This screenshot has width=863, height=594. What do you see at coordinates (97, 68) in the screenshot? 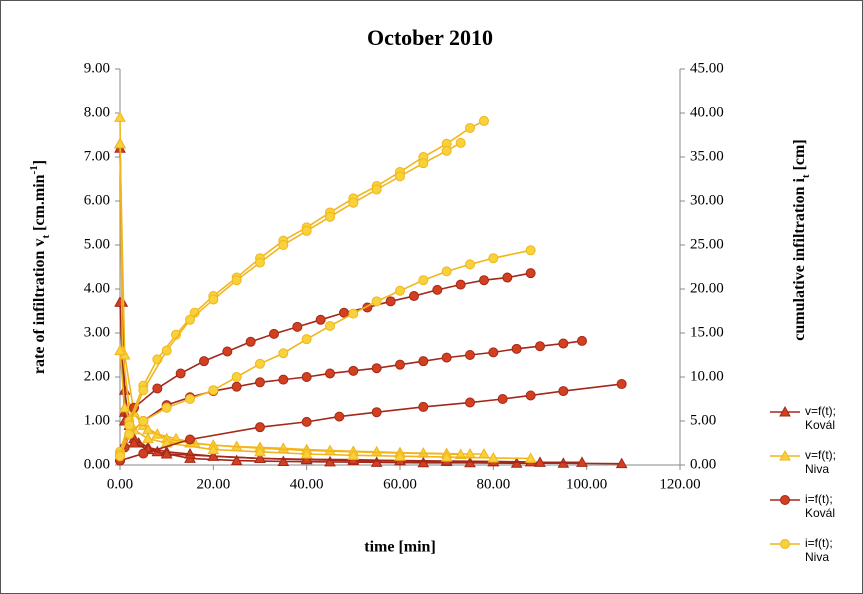
I see `y-tick-label: 9.00` at bounding box center [97, 68].